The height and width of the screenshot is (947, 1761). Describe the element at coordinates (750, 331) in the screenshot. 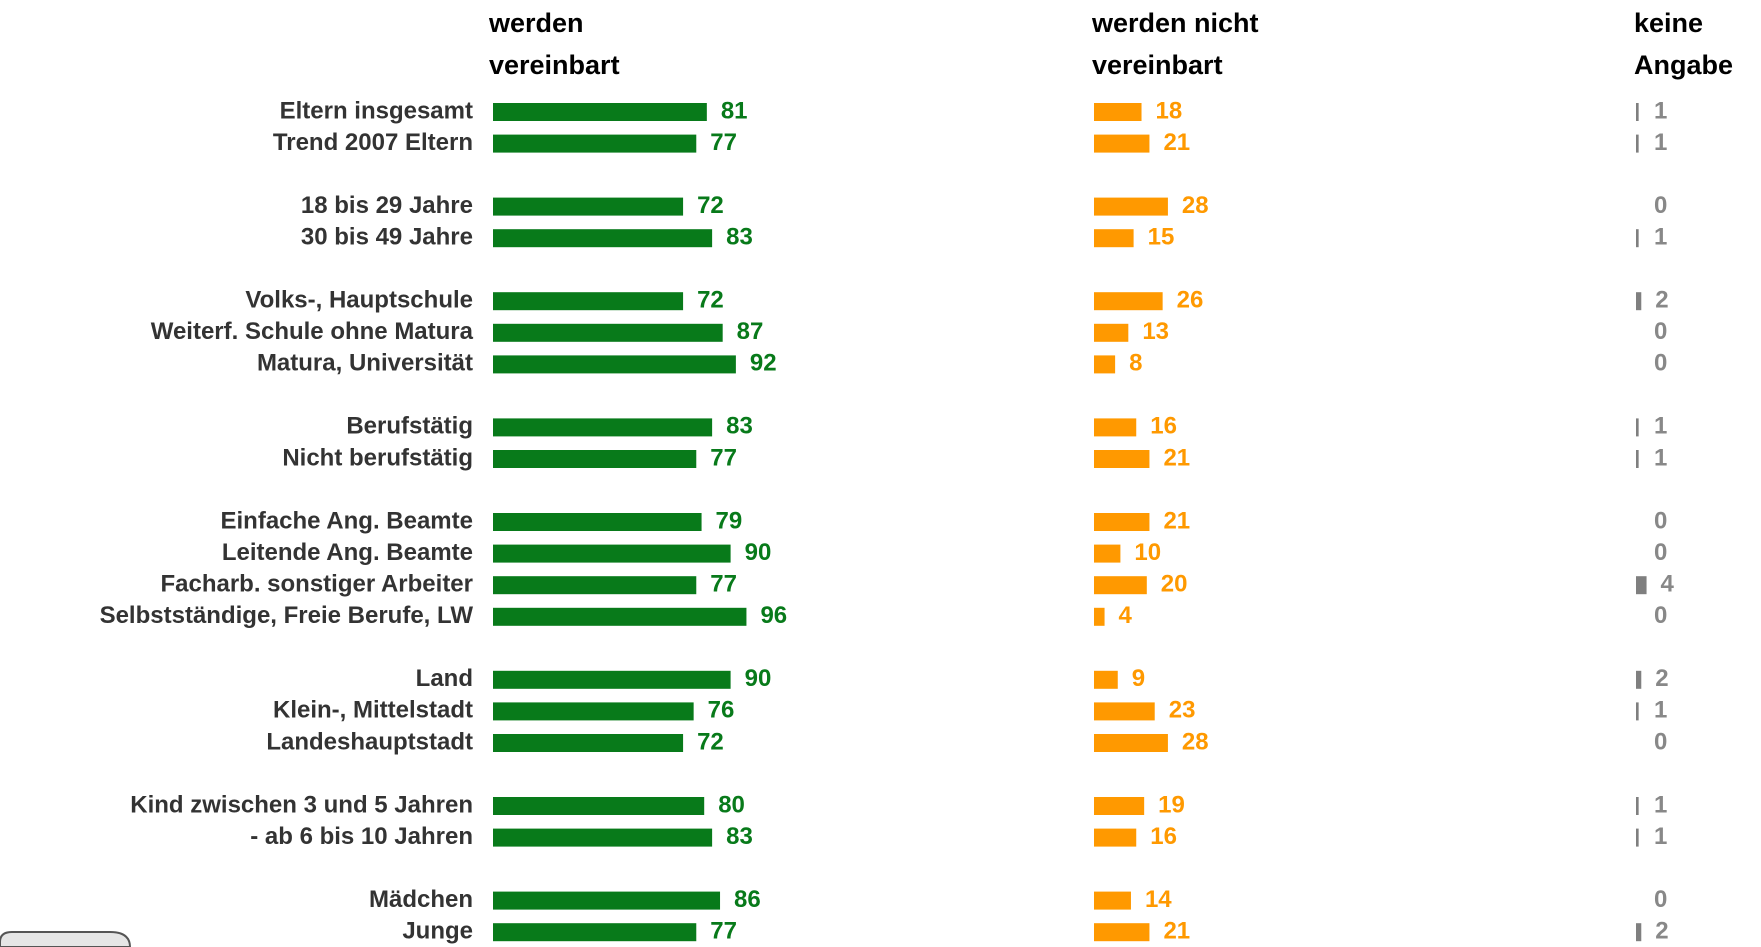

I see `value-label: 87` at that location.